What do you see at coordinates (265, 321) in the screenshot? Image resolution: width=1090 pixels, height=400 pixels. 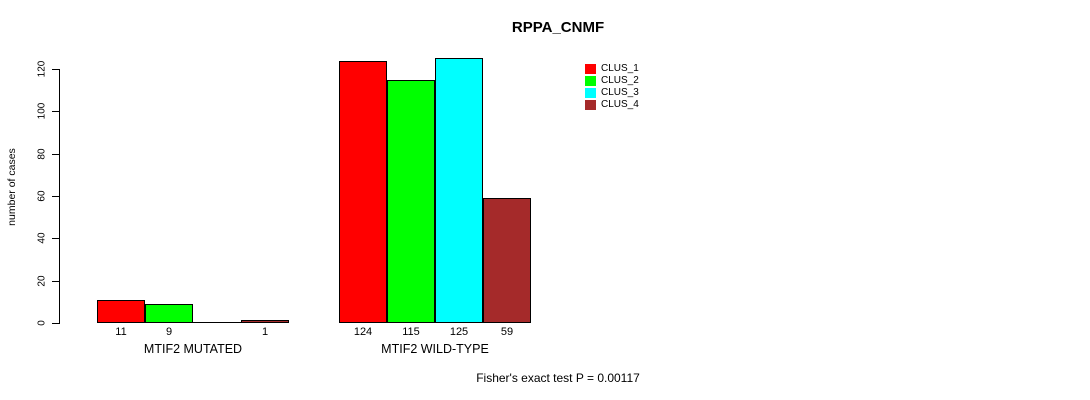 I see `bar-CLUS_4-MTIF2 MUTATED` at bounding box center [265, 321].